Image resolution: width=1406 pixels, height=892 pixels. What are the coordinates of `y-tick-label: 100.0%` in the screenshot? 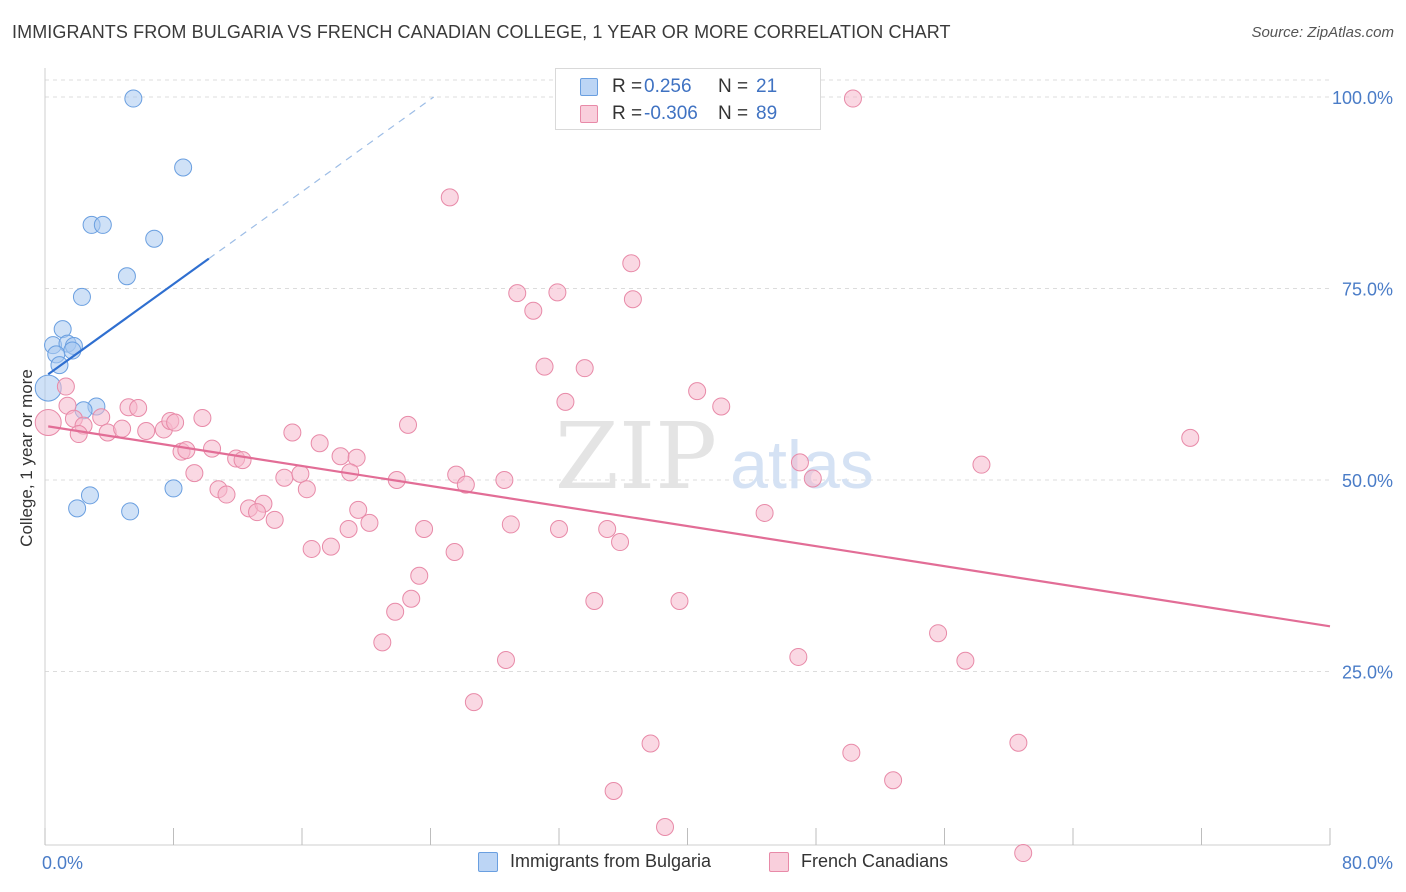 It's located at (1362, 98).